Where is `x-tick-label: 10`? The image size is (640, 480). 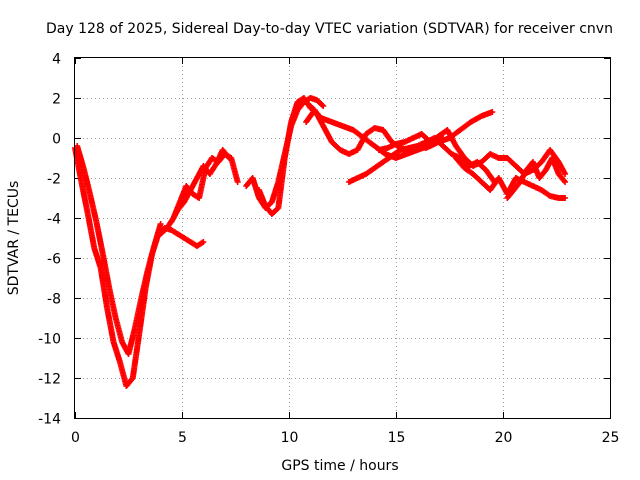
x-tick-label: 10 is located at coordinates (290, 438).